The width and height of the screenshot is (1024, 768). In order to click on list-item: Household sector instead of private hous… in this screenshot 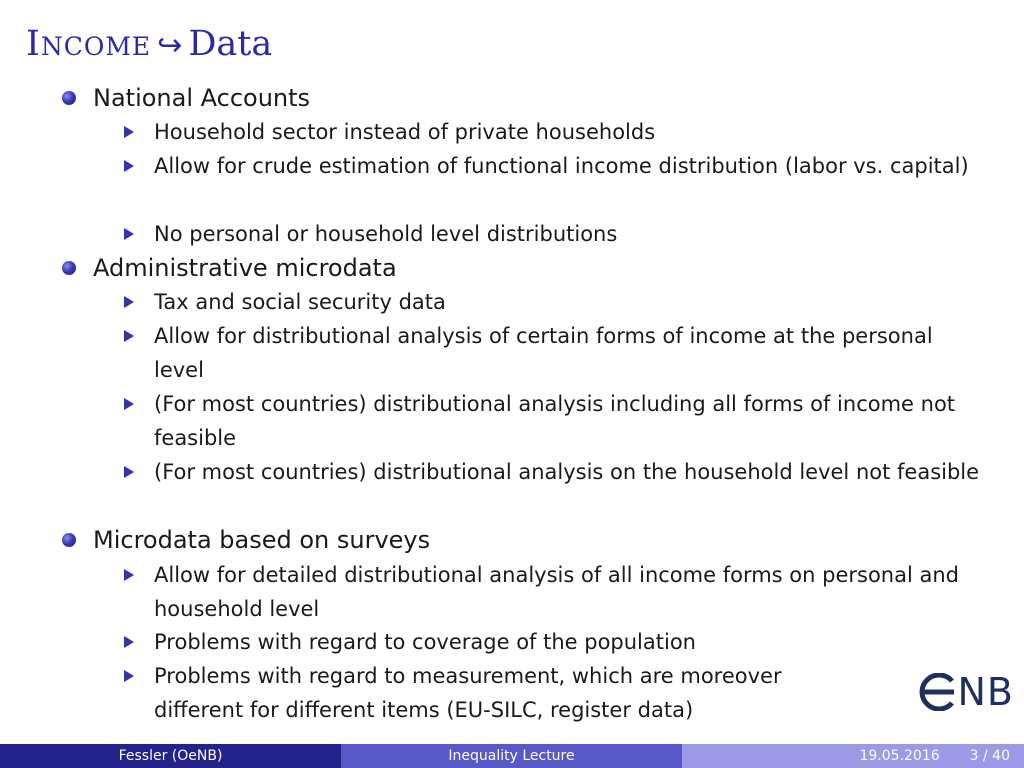, I will do `click(405, 132)`.